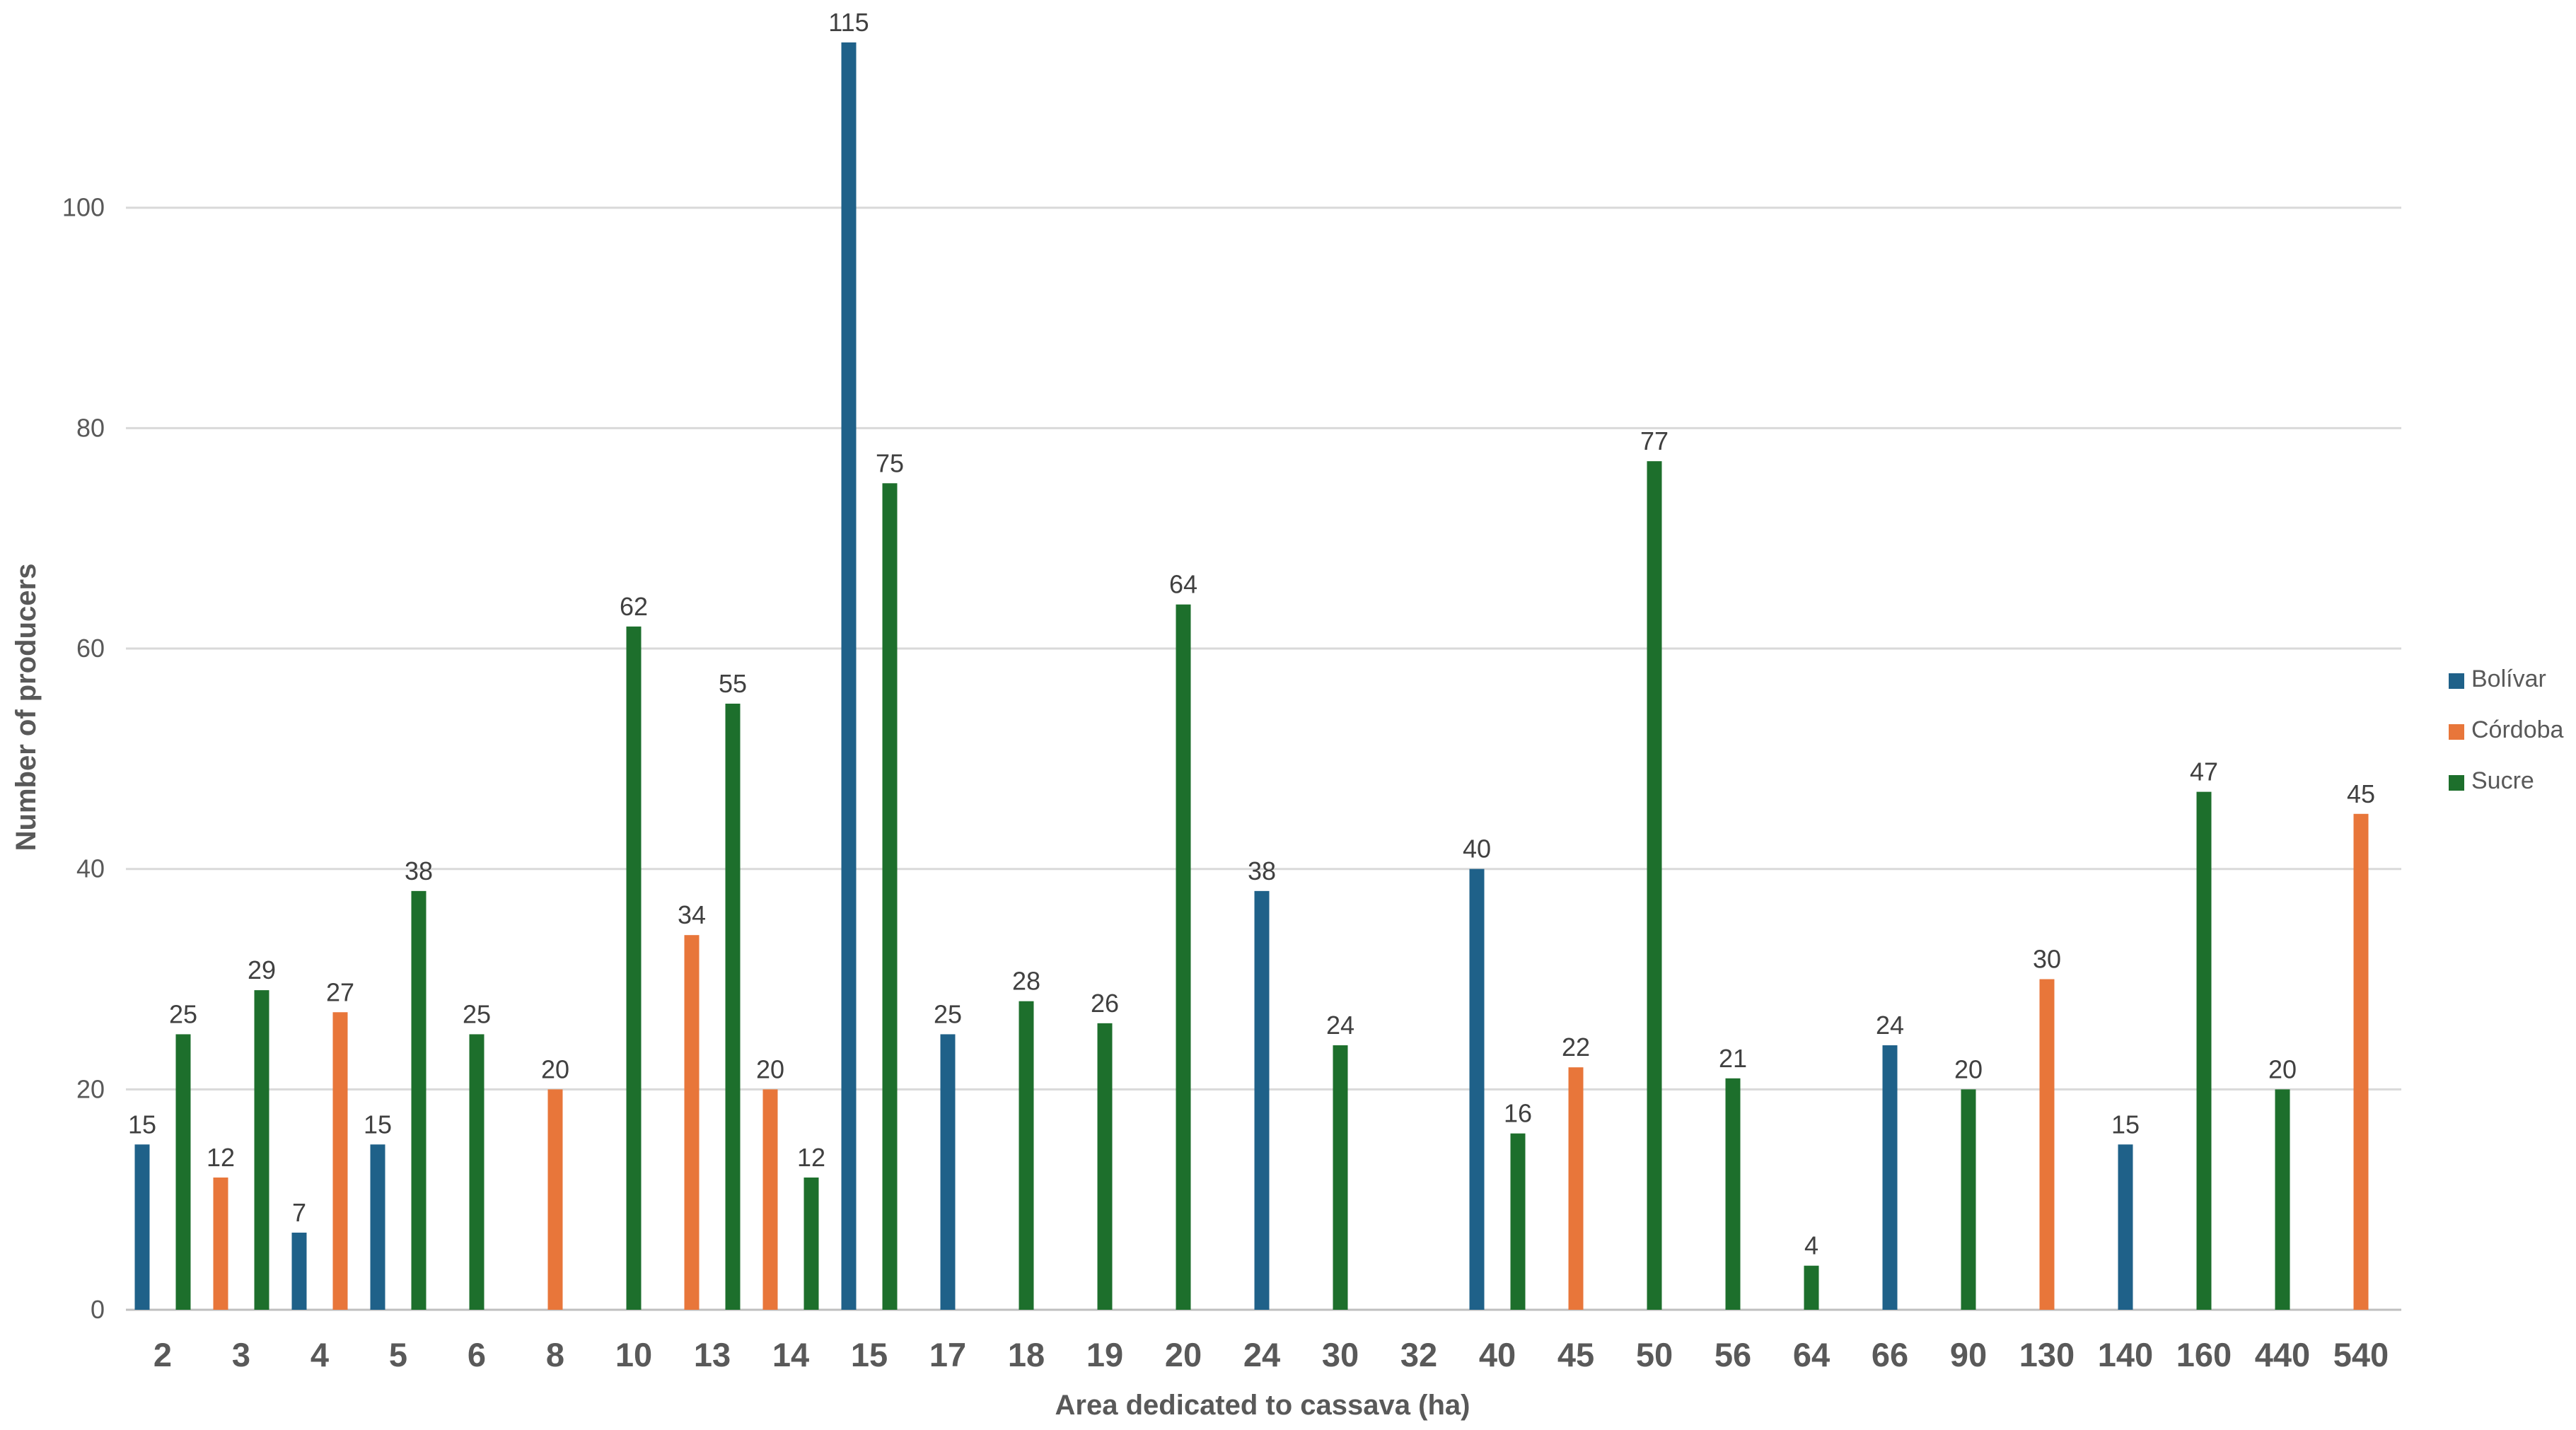  I want to click on data-label: 22, so click(1576, 1047).